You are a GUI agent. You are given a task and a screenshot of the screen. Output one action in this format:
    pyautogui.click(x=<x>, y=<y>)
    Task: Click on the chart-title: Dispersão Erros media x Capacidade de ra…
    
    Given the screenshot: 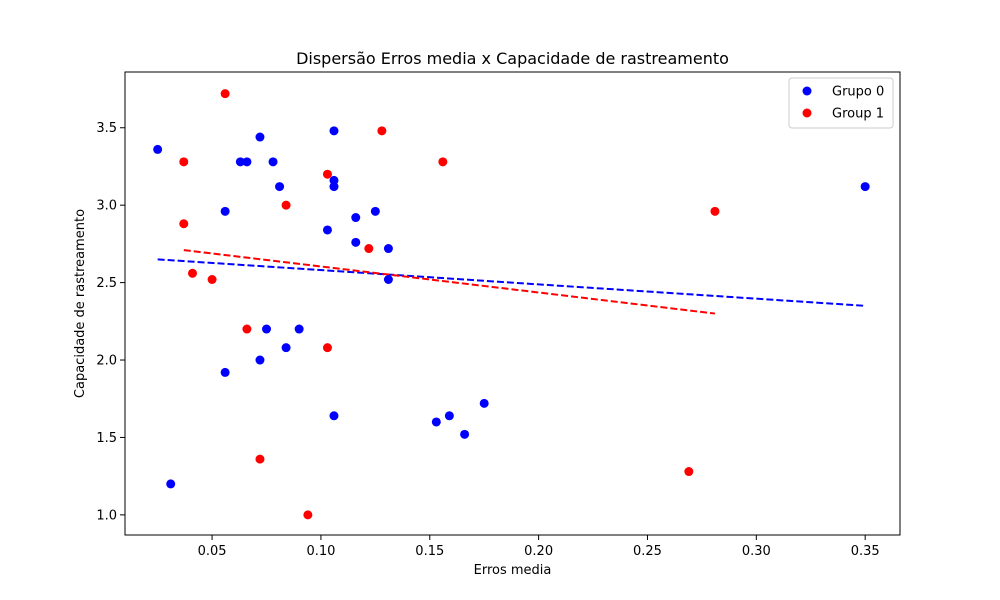 What is the action you would take?
    pyautogui.click(x=512, y=58)
    